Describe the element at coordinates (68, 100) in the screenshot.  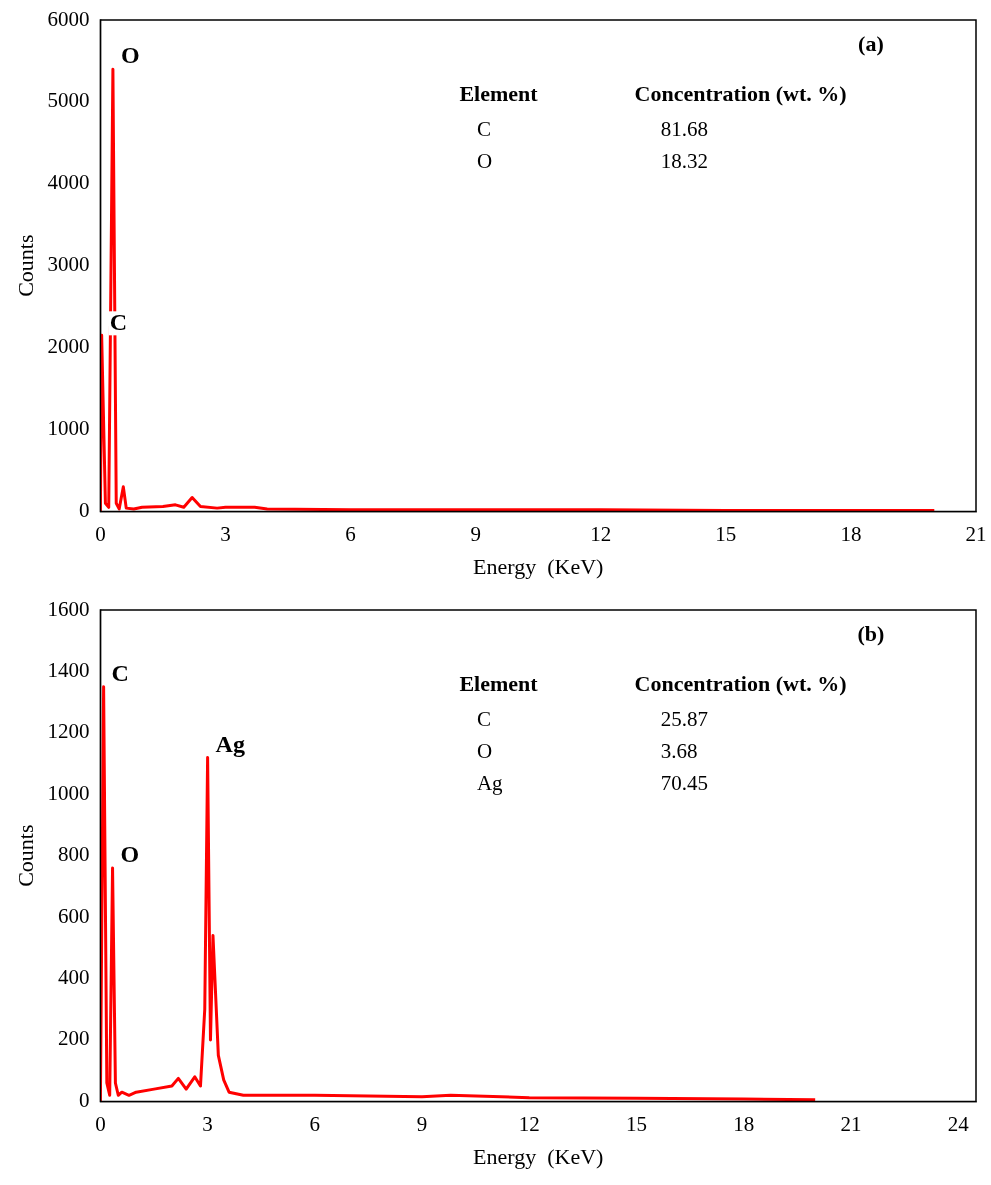
I see `y-tick-label: 5000` at that location.